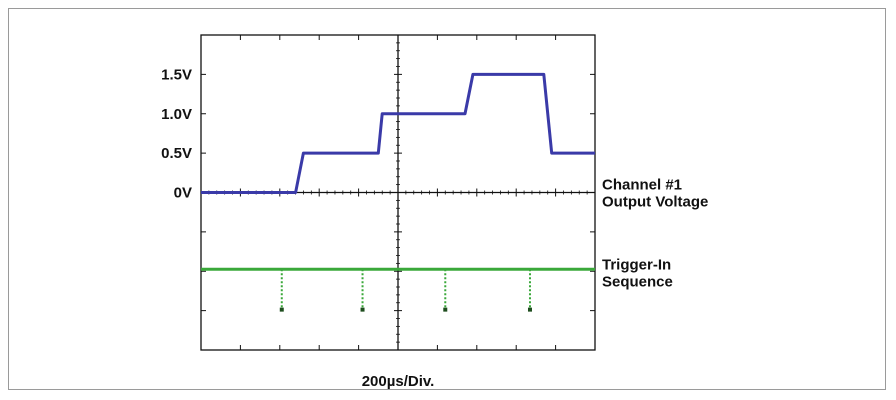 Image resolution: width=896 pixels, height=400 pixels. What do you see at coordinates (655, 202) in the screenshot?
I see `series-label-line: Output Voltage` at bounding box center [655, 202].